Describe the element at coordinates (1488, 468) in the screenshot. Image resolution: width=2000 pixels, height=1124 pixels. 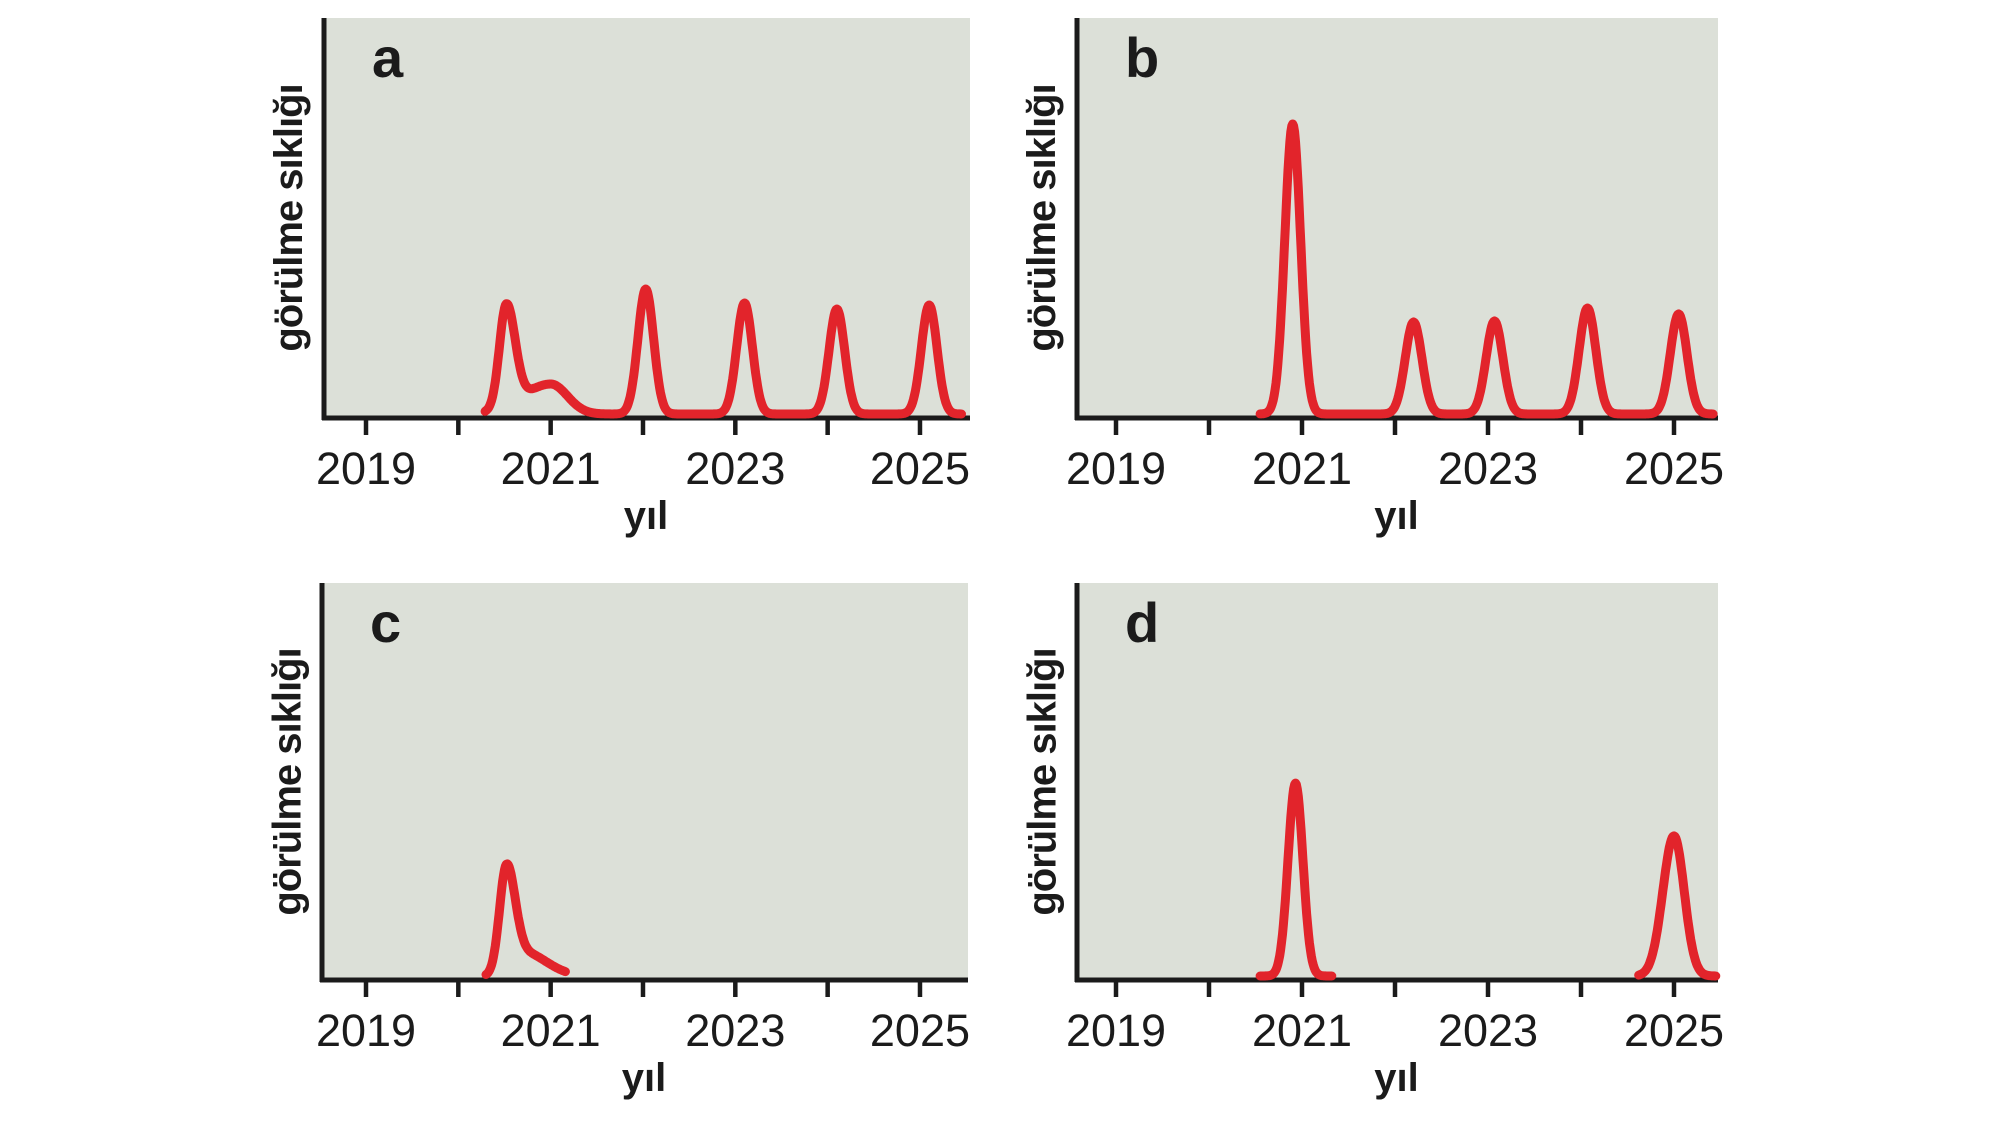
I see `x-tick-label-b-2023: 2023` at that location.